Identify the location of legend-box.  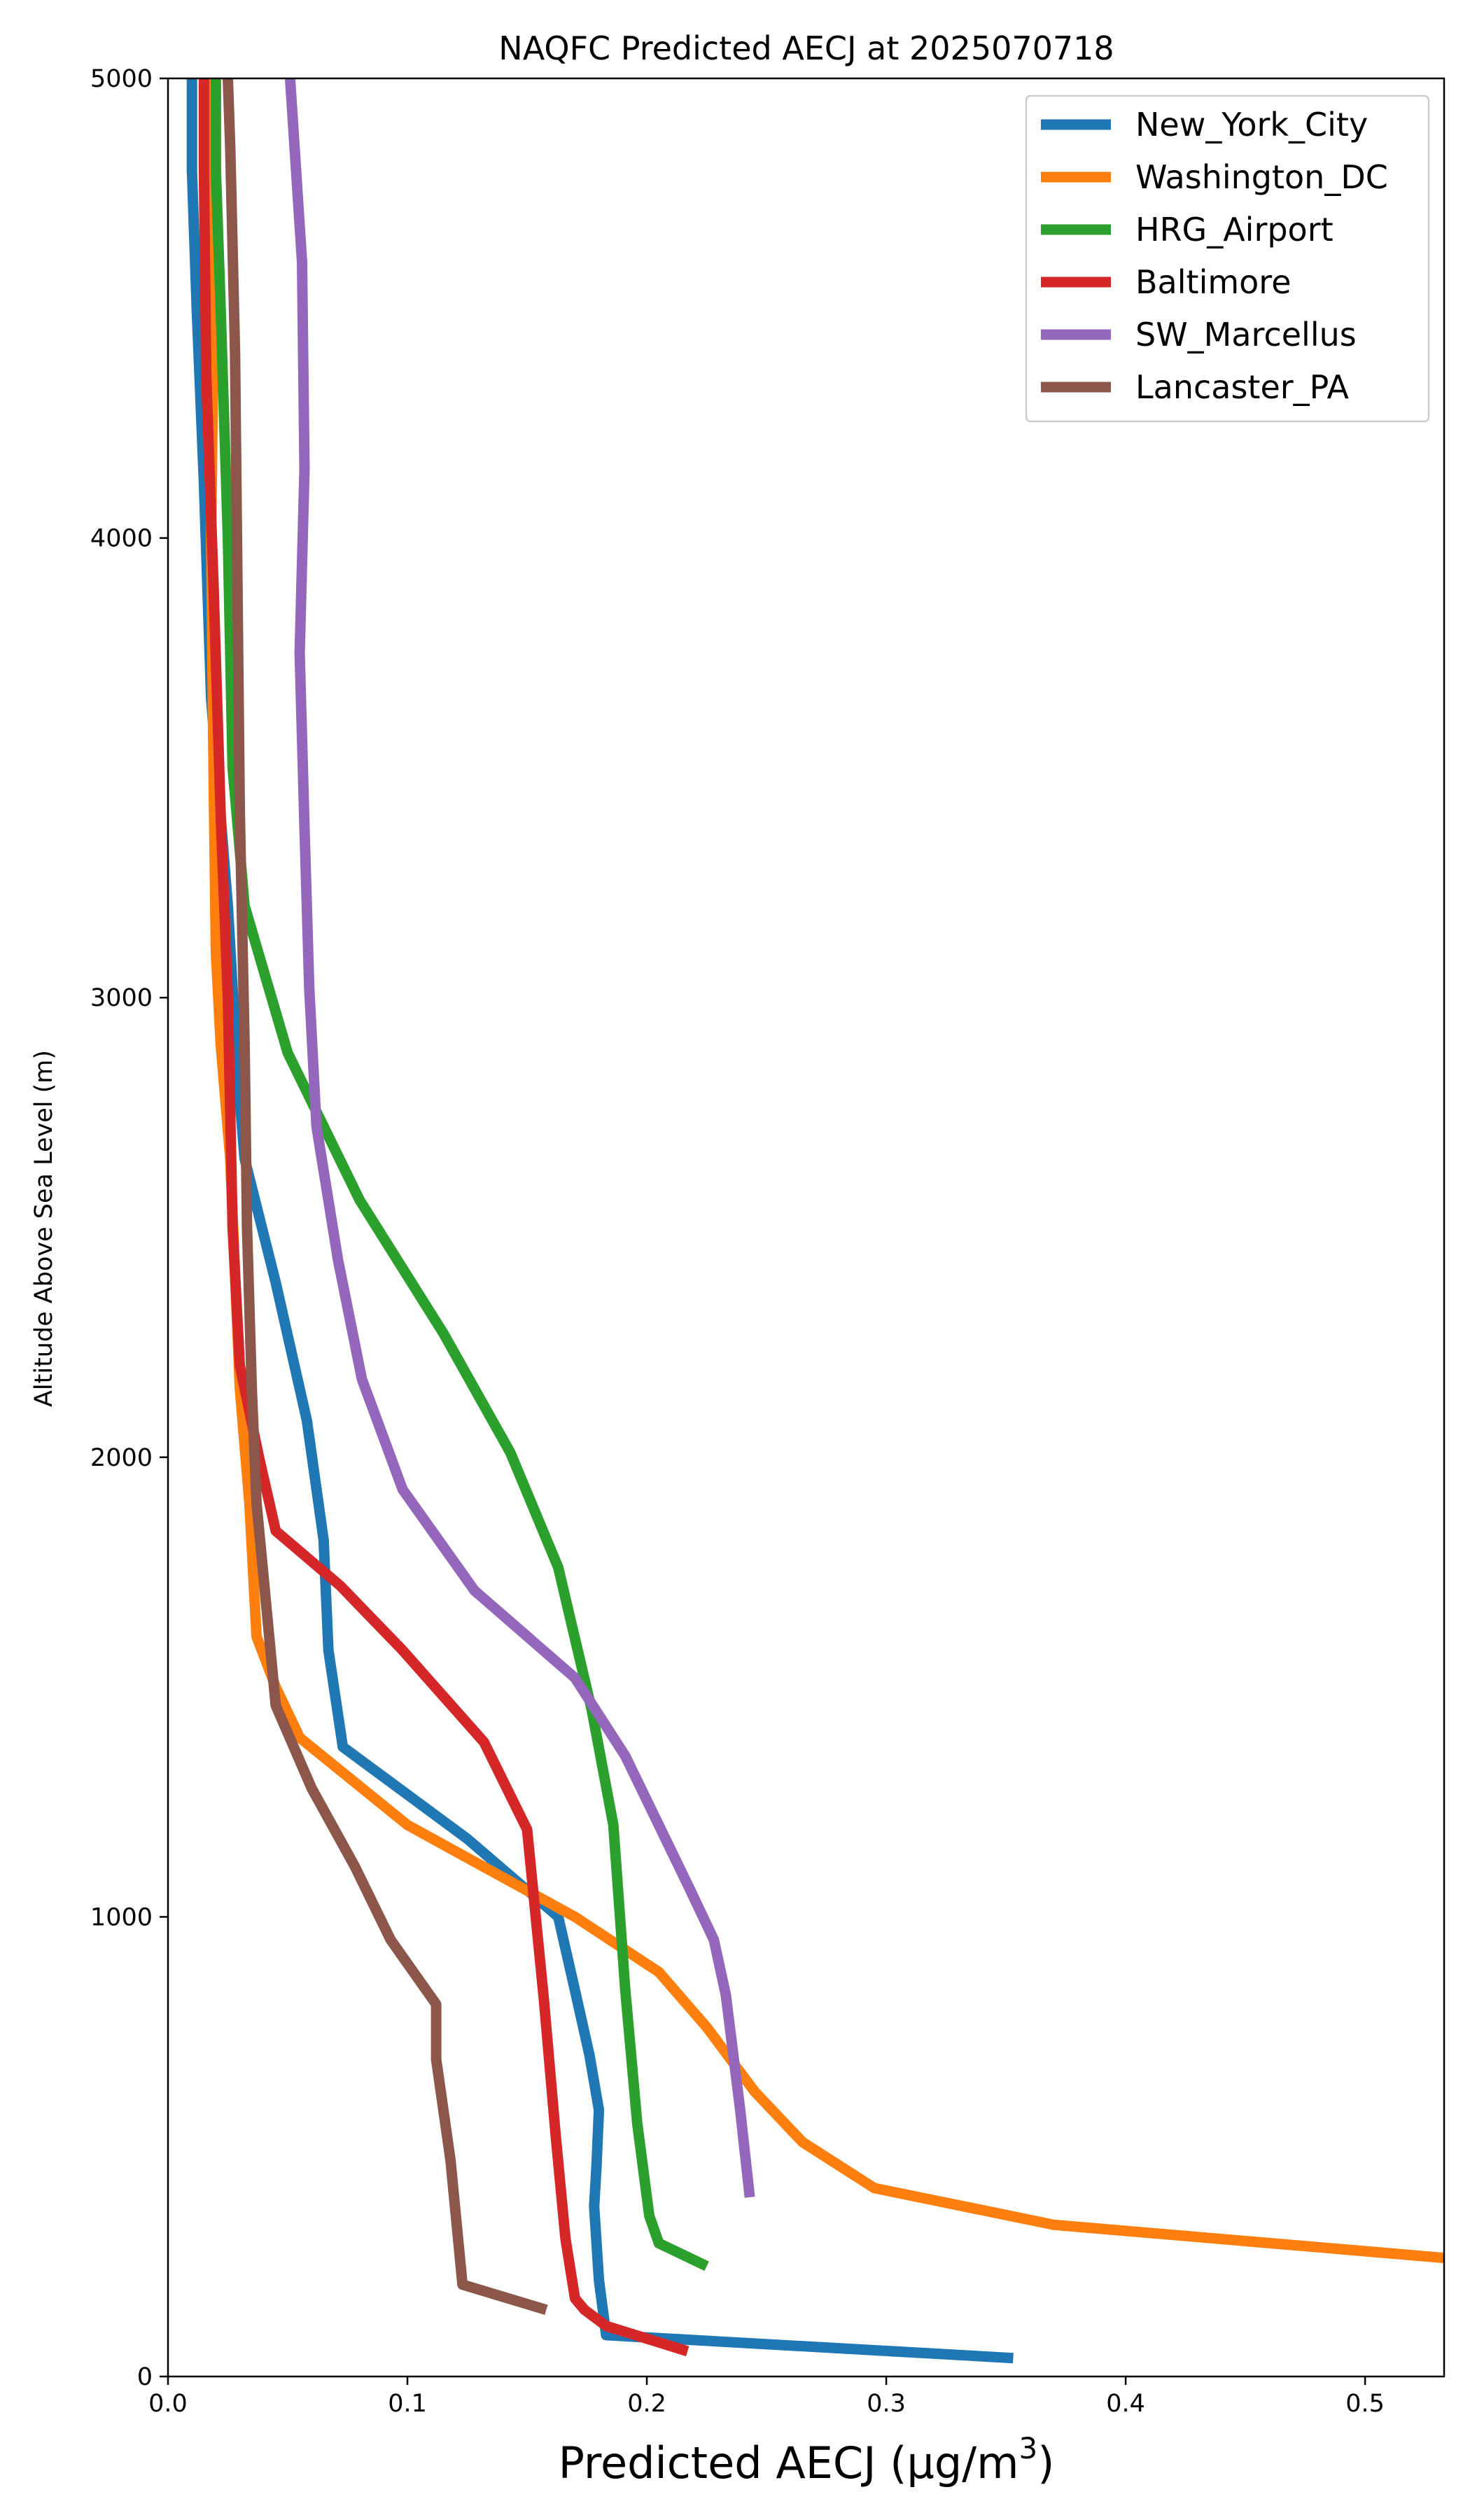
(1227, 258).